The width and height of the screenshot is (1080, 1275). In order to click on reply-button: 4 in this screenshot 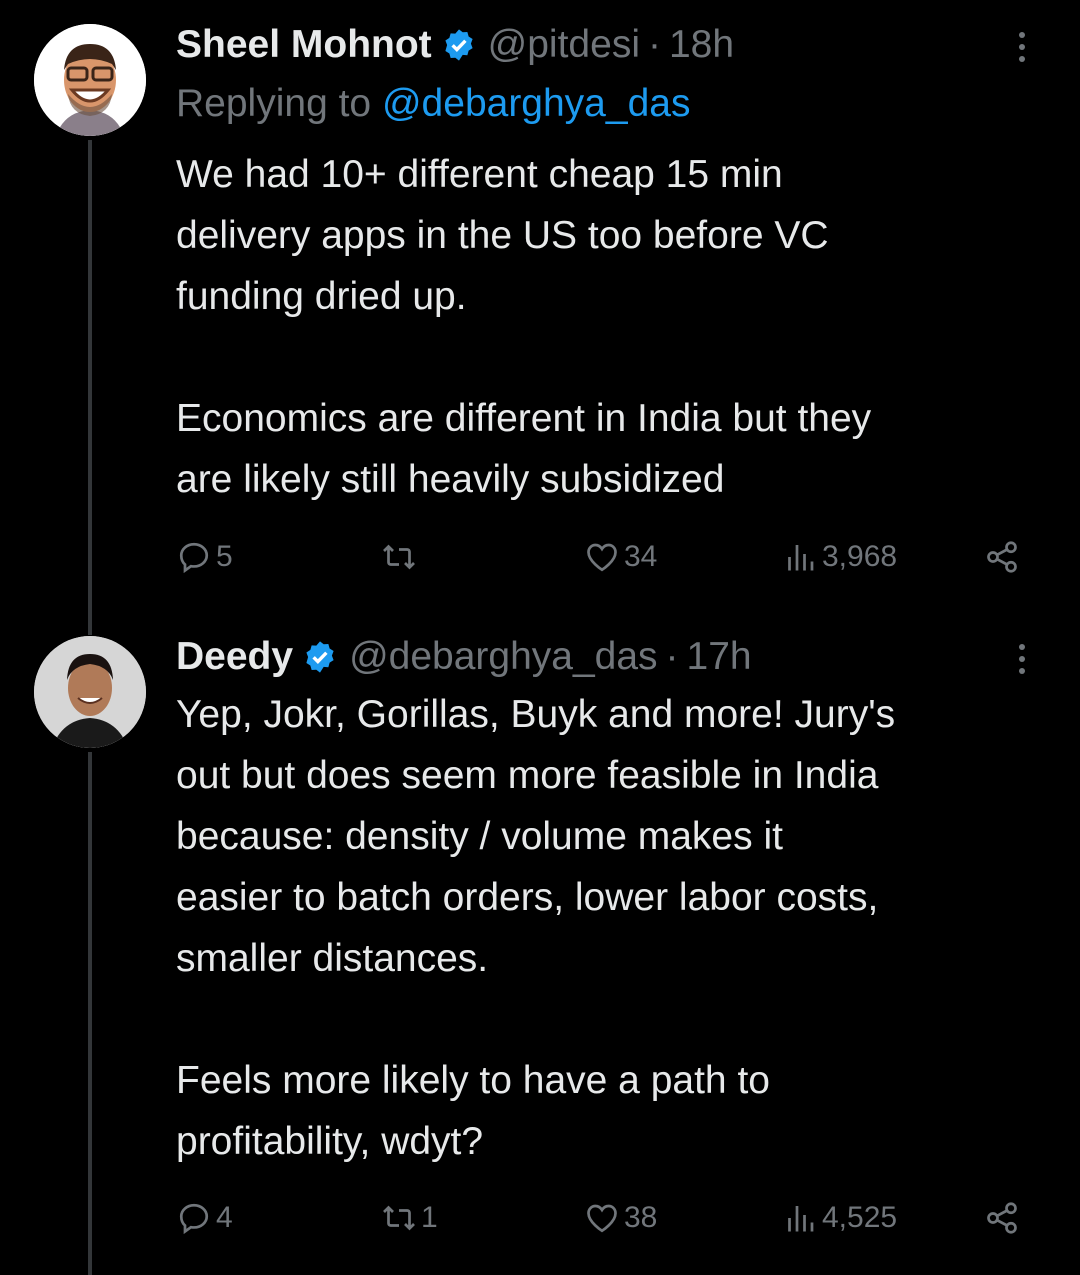, I will do `click(204, 1218)`.